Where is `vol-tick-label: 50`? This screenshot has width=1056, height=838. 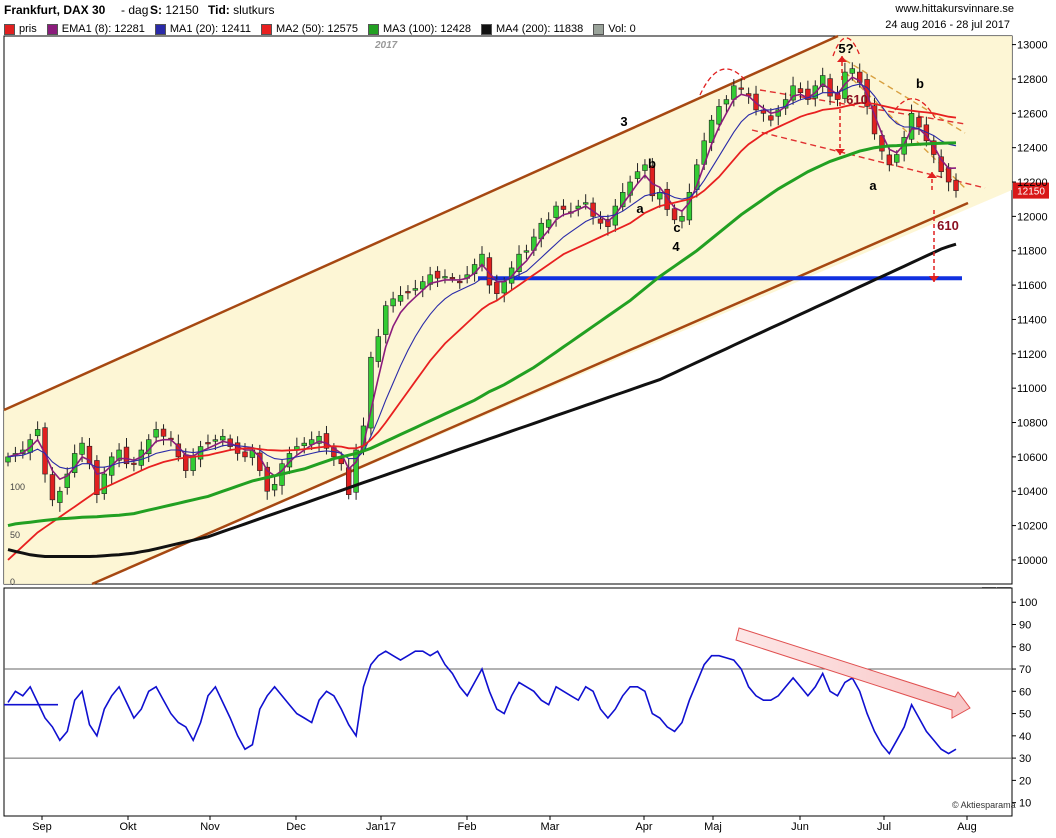 vol-tick-label: 50 is located at coordinates (15, 535).